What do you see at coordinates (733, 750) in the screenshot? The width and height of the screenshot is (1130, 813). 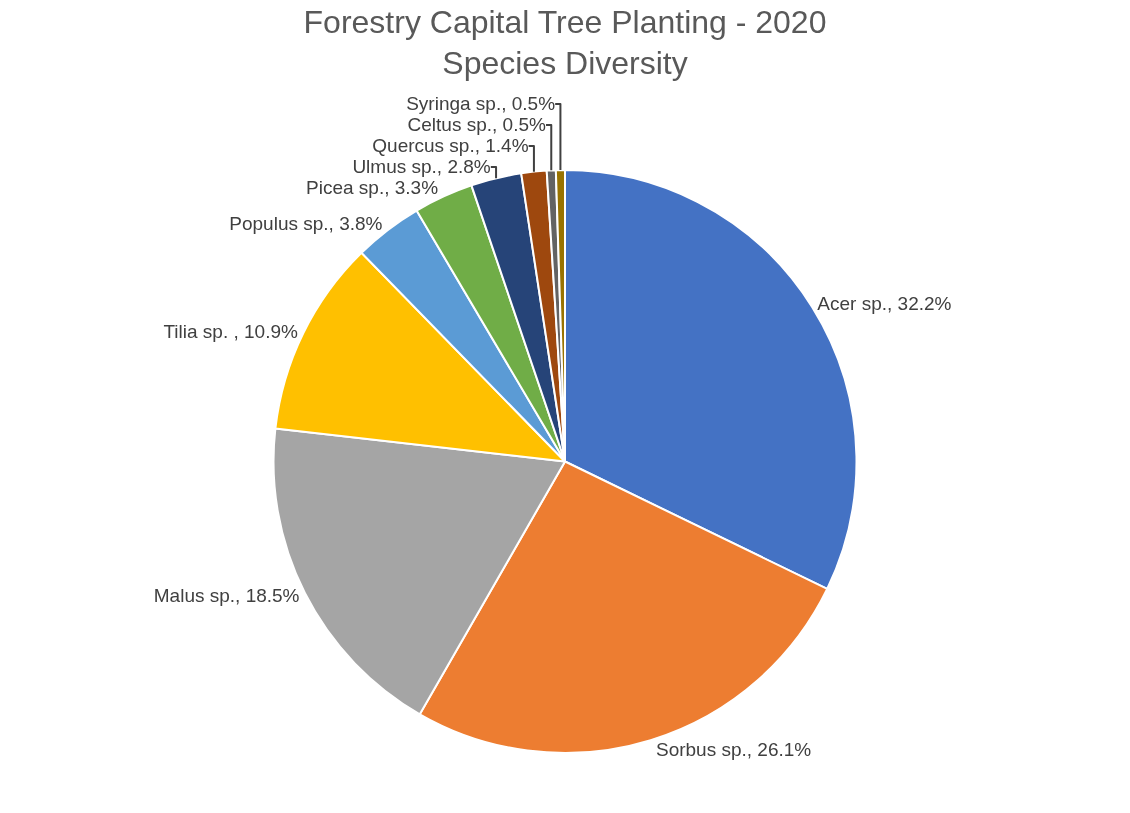 I see `slice-label: Sorbus sp., 26.1%` at bounding box center [733, 750].